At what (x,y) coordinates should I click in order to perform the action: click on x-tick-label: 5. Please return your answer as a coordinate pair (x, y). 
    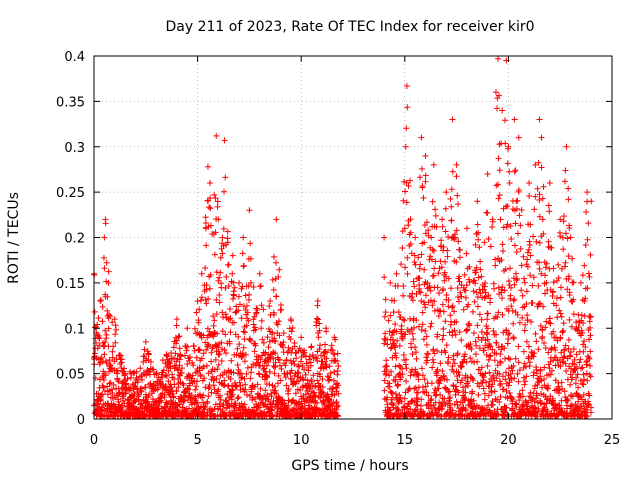
    Looking at the image, I should click on (197, 440).